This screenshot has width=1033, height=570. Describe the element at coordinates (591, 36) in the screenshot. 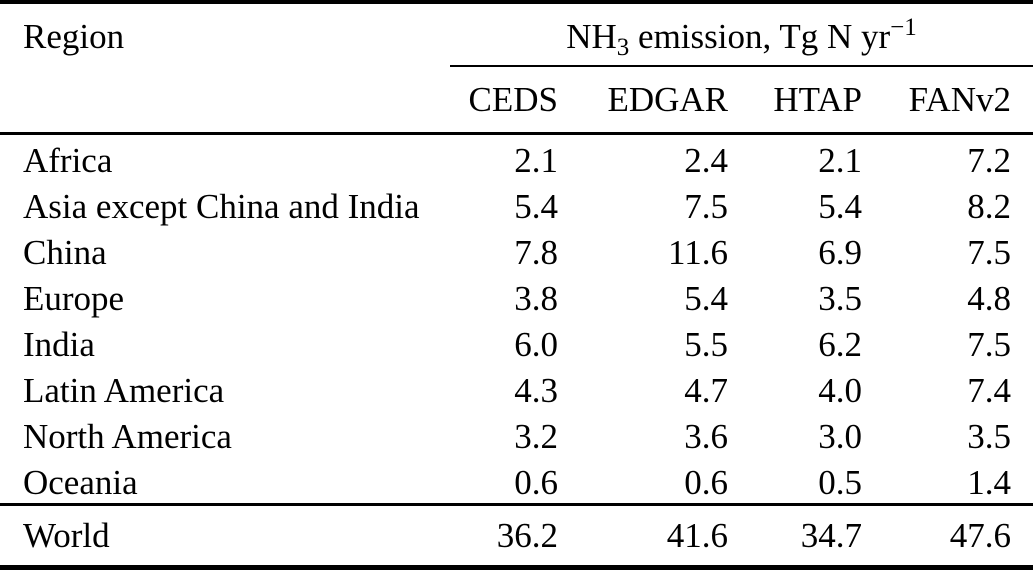

I see `nh3-prefix: NH` at that location.